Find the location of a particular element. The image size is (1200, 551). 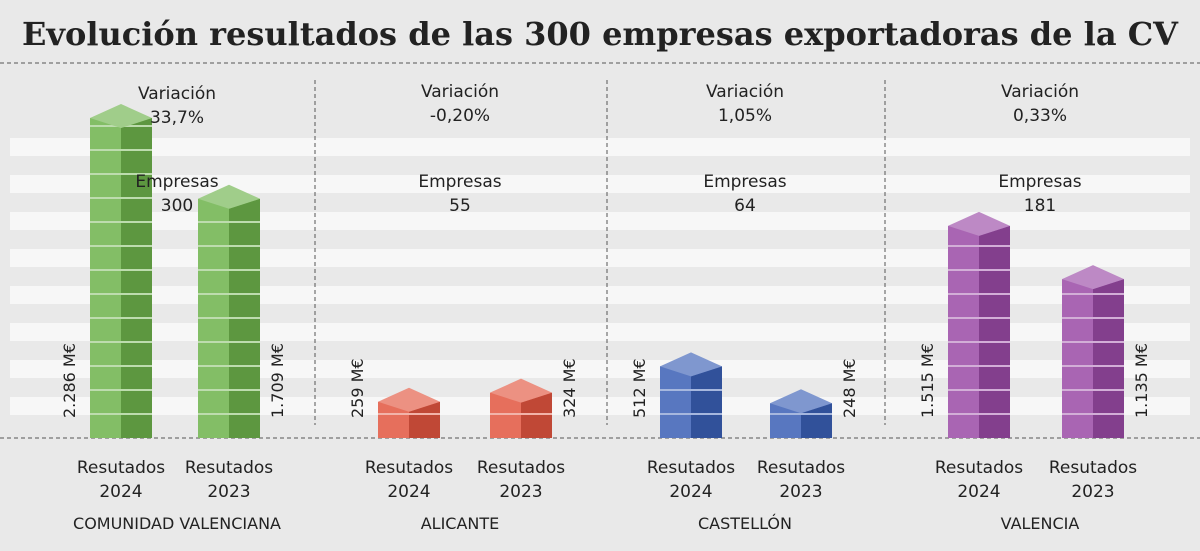

value-label: 512 M€ is located at coordinates (639, 388).